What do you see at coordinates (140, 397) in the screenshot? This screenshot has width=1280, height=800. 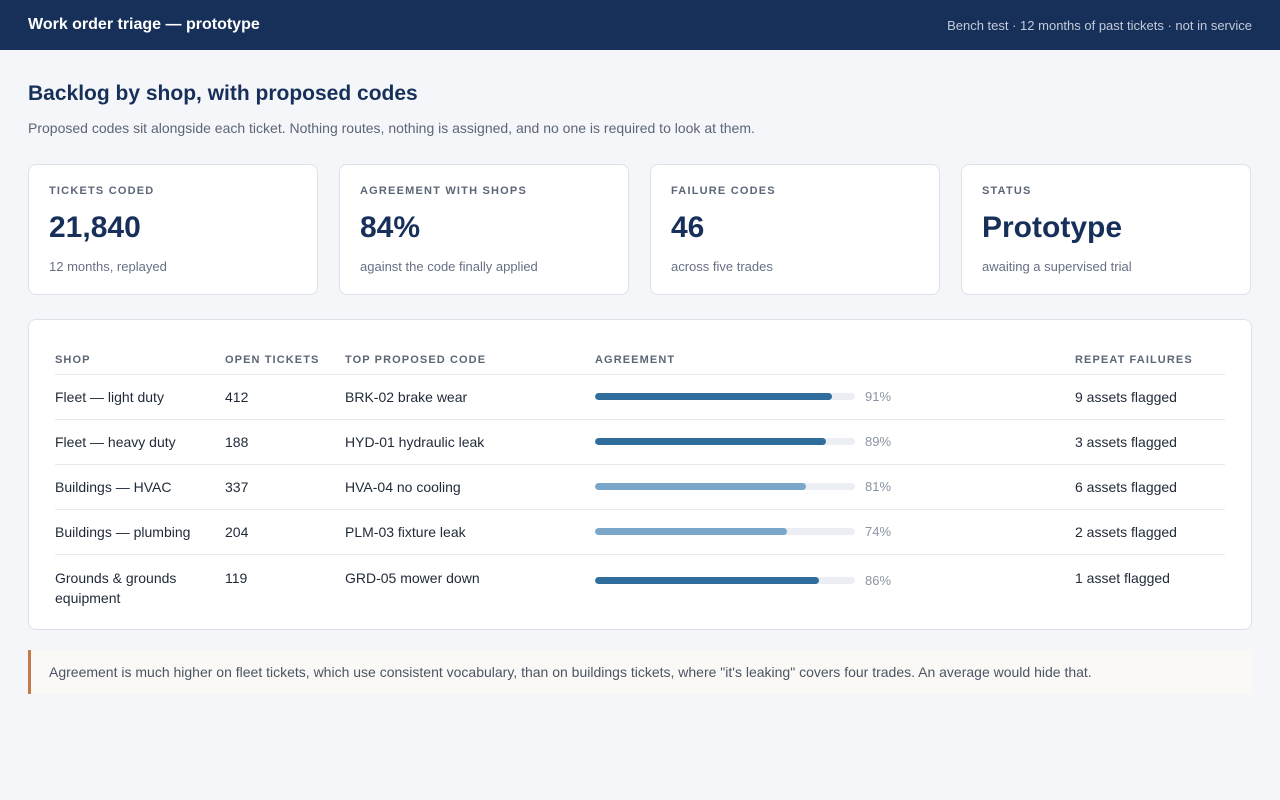 I see `cell-shop: Fleet — light duty` at bounding box center [140, 397].